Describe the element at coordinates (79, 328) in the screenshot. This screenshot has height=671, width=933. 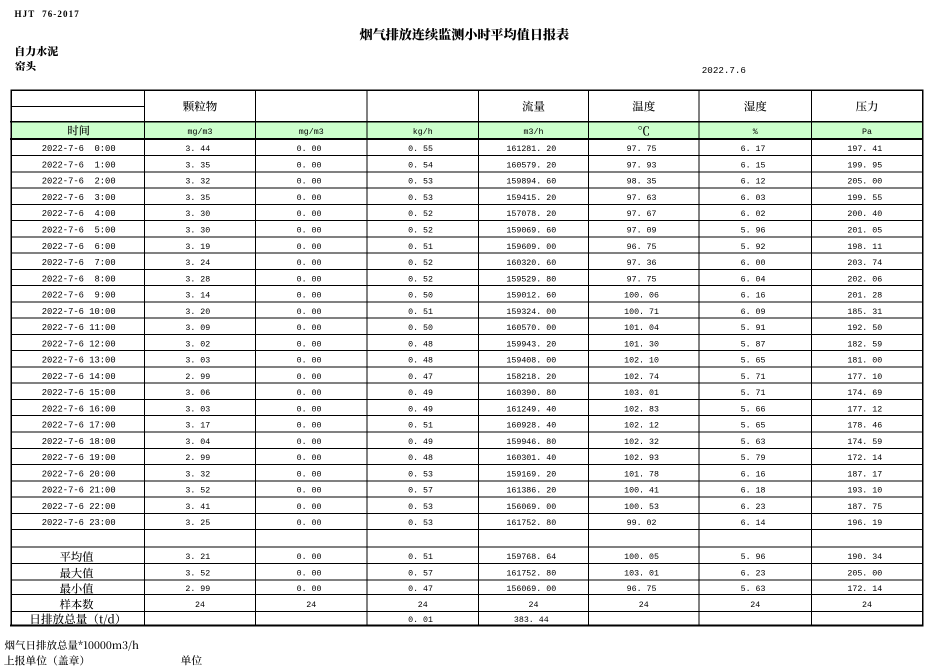
I see `svg-text: 2022-7-6 11:00` at that location.